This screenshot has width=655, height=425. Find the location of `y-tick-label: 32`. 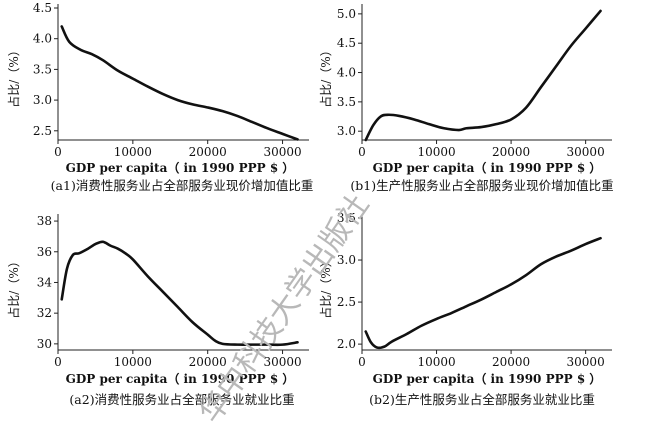

y-tick-label: 32 is located at coordinates (44, 313).